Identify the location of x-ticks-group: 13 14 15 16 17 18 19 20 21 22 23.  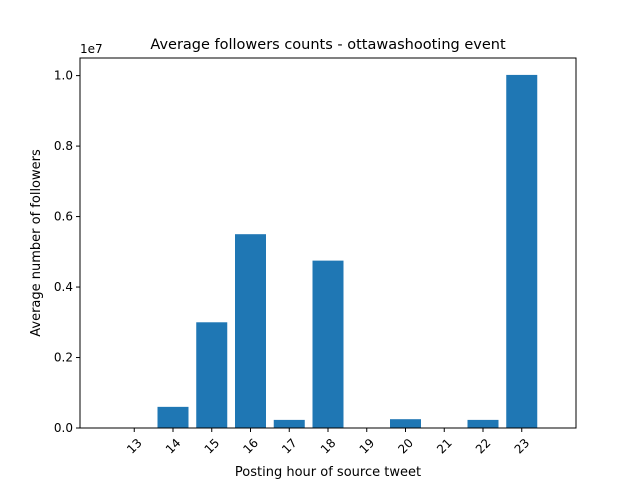
(328, 442).